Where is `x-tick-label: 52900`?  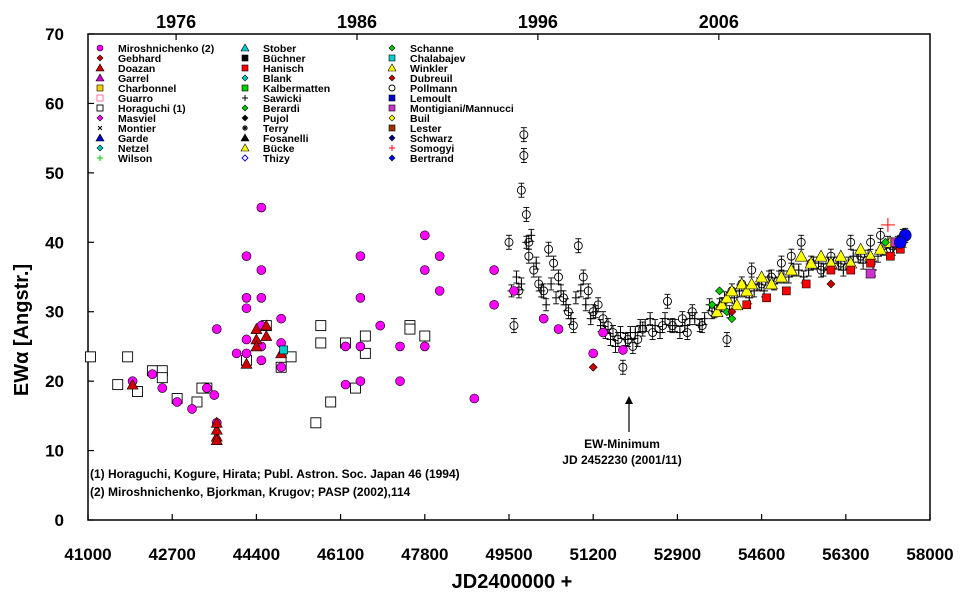 x-tick-label: 52900 is located at coordinates (677, 554).